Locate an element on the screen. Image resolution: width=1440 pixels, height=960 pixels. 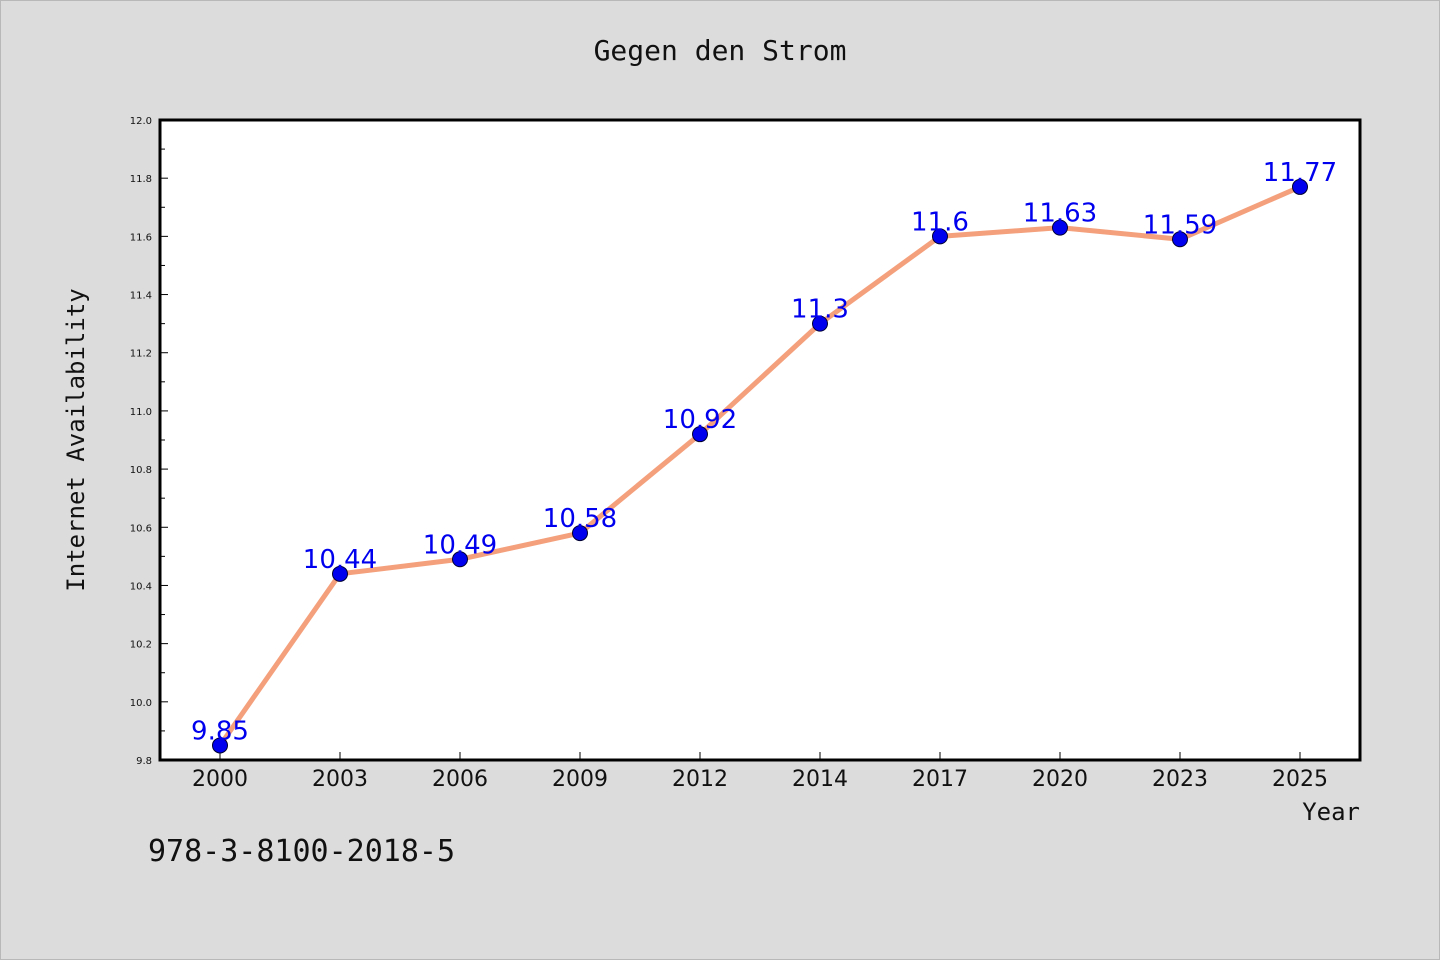
x-tick-label: 2020 is located at coordinates (1060, 779).